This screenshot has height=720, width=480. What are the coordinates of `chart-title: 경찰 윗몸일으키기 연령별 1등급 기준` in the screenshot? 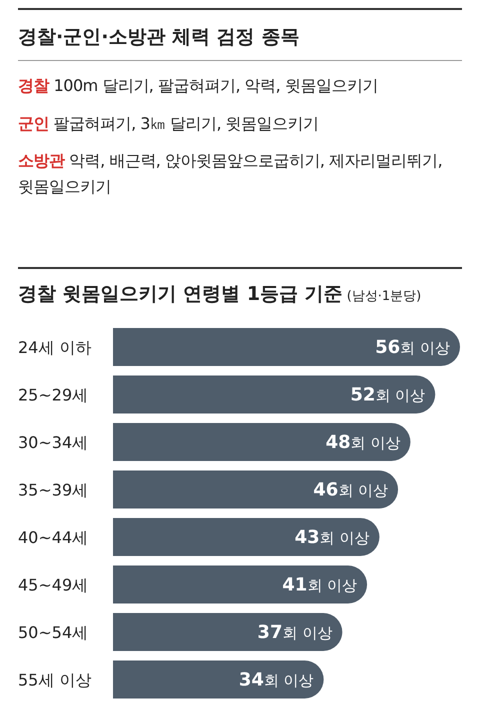 It's located at (180, 294).